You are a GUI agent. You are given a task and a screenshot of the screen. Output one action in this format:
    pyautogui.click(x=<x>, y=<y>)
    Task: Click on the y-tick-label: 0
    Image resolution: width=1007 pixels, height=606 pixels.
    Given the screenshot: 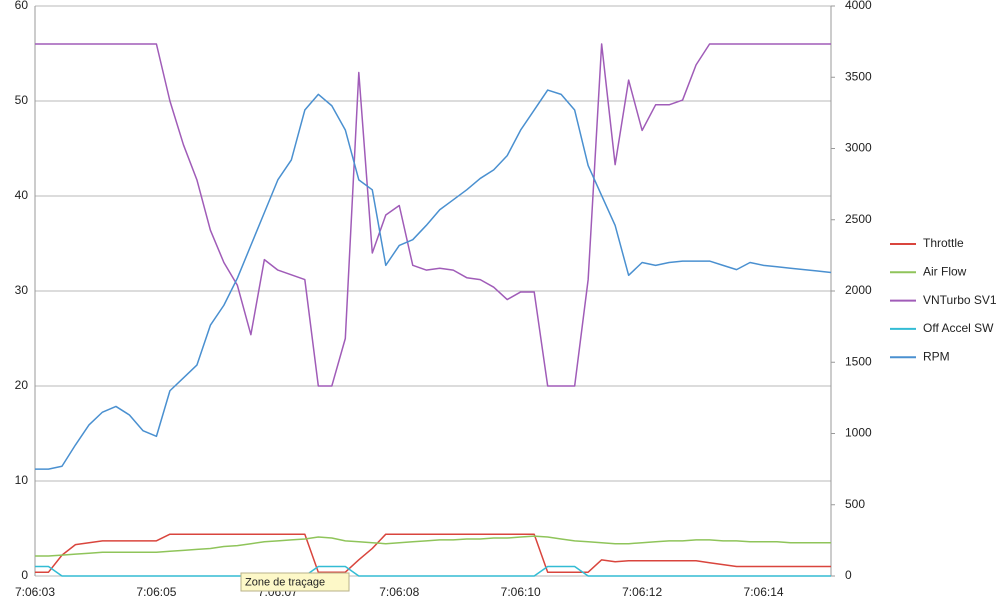 What is the action you would take?
    pyautogui.click(x=24, y=575)
    